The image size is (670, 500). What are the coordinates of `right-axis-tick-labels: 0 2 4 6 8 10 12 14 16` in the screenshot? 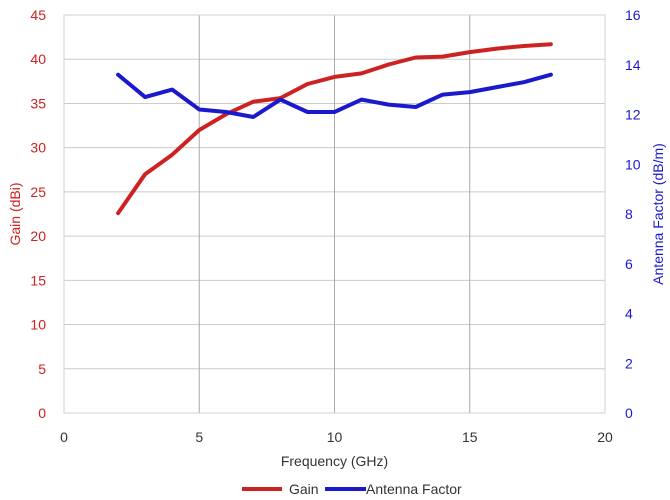 It's located at (633, 214).